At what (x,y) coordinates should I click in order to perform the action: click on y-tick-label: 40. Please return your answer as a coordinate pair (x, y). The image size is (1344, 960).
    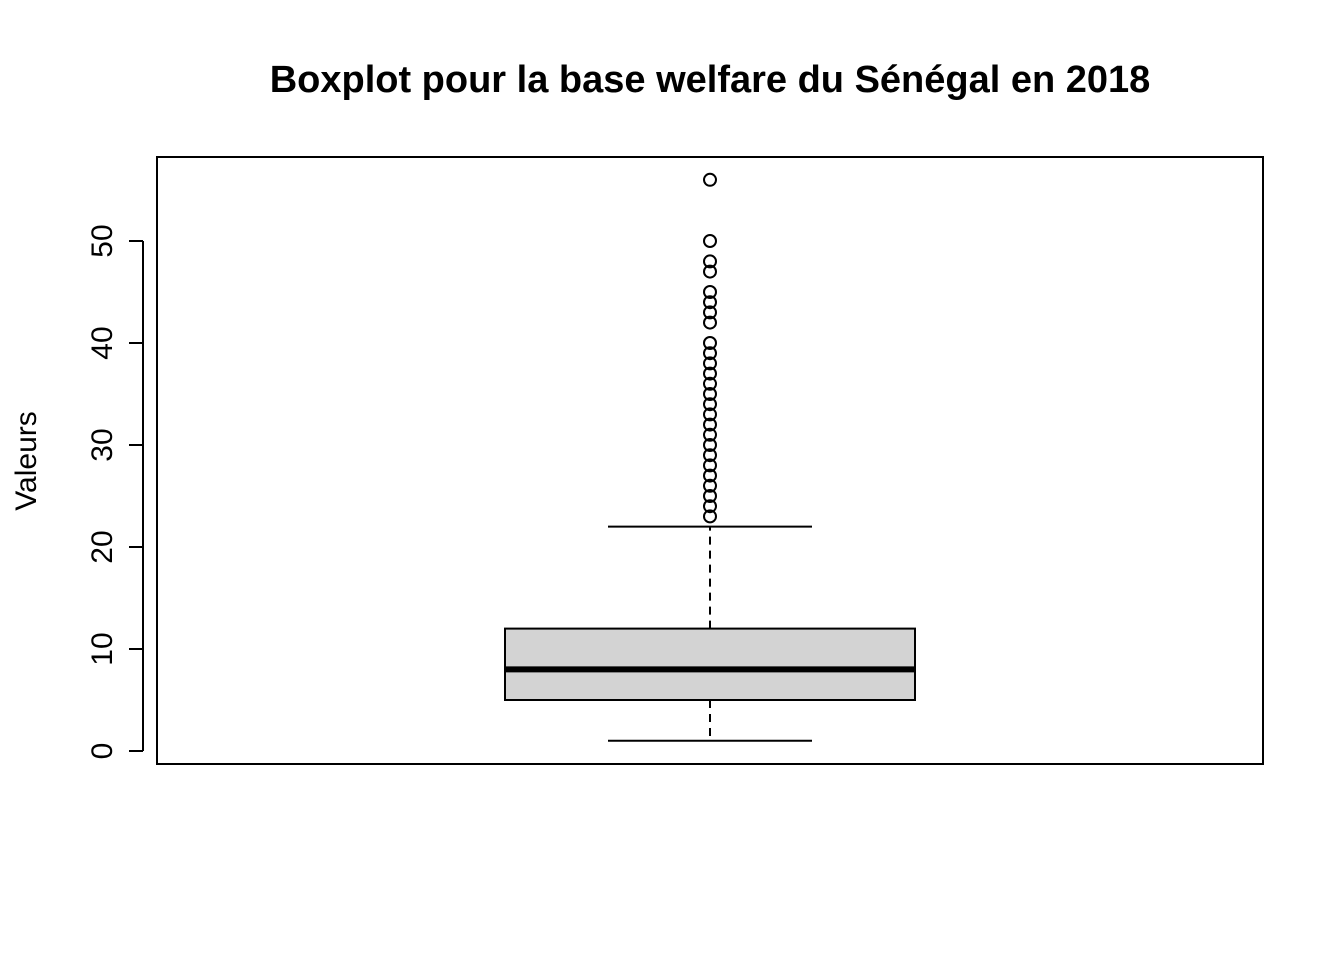
    Looking at the image, I should click on (102, 342).